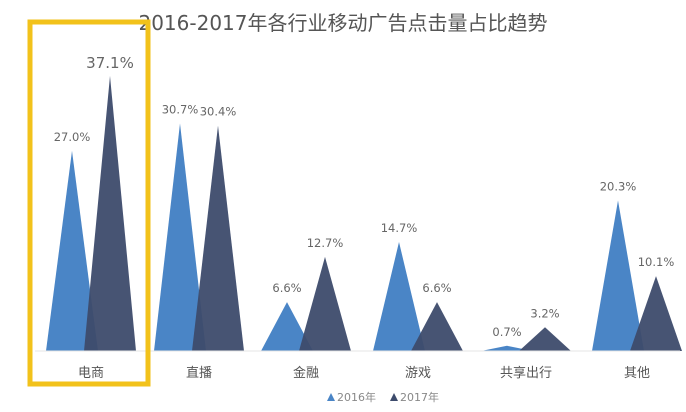 The height and width of the screenshot is (412, 686). What do you see at coordinates (180, 109) in the screenshot?
I see `data-label: 30.7%` at bounding box center [180, 109].